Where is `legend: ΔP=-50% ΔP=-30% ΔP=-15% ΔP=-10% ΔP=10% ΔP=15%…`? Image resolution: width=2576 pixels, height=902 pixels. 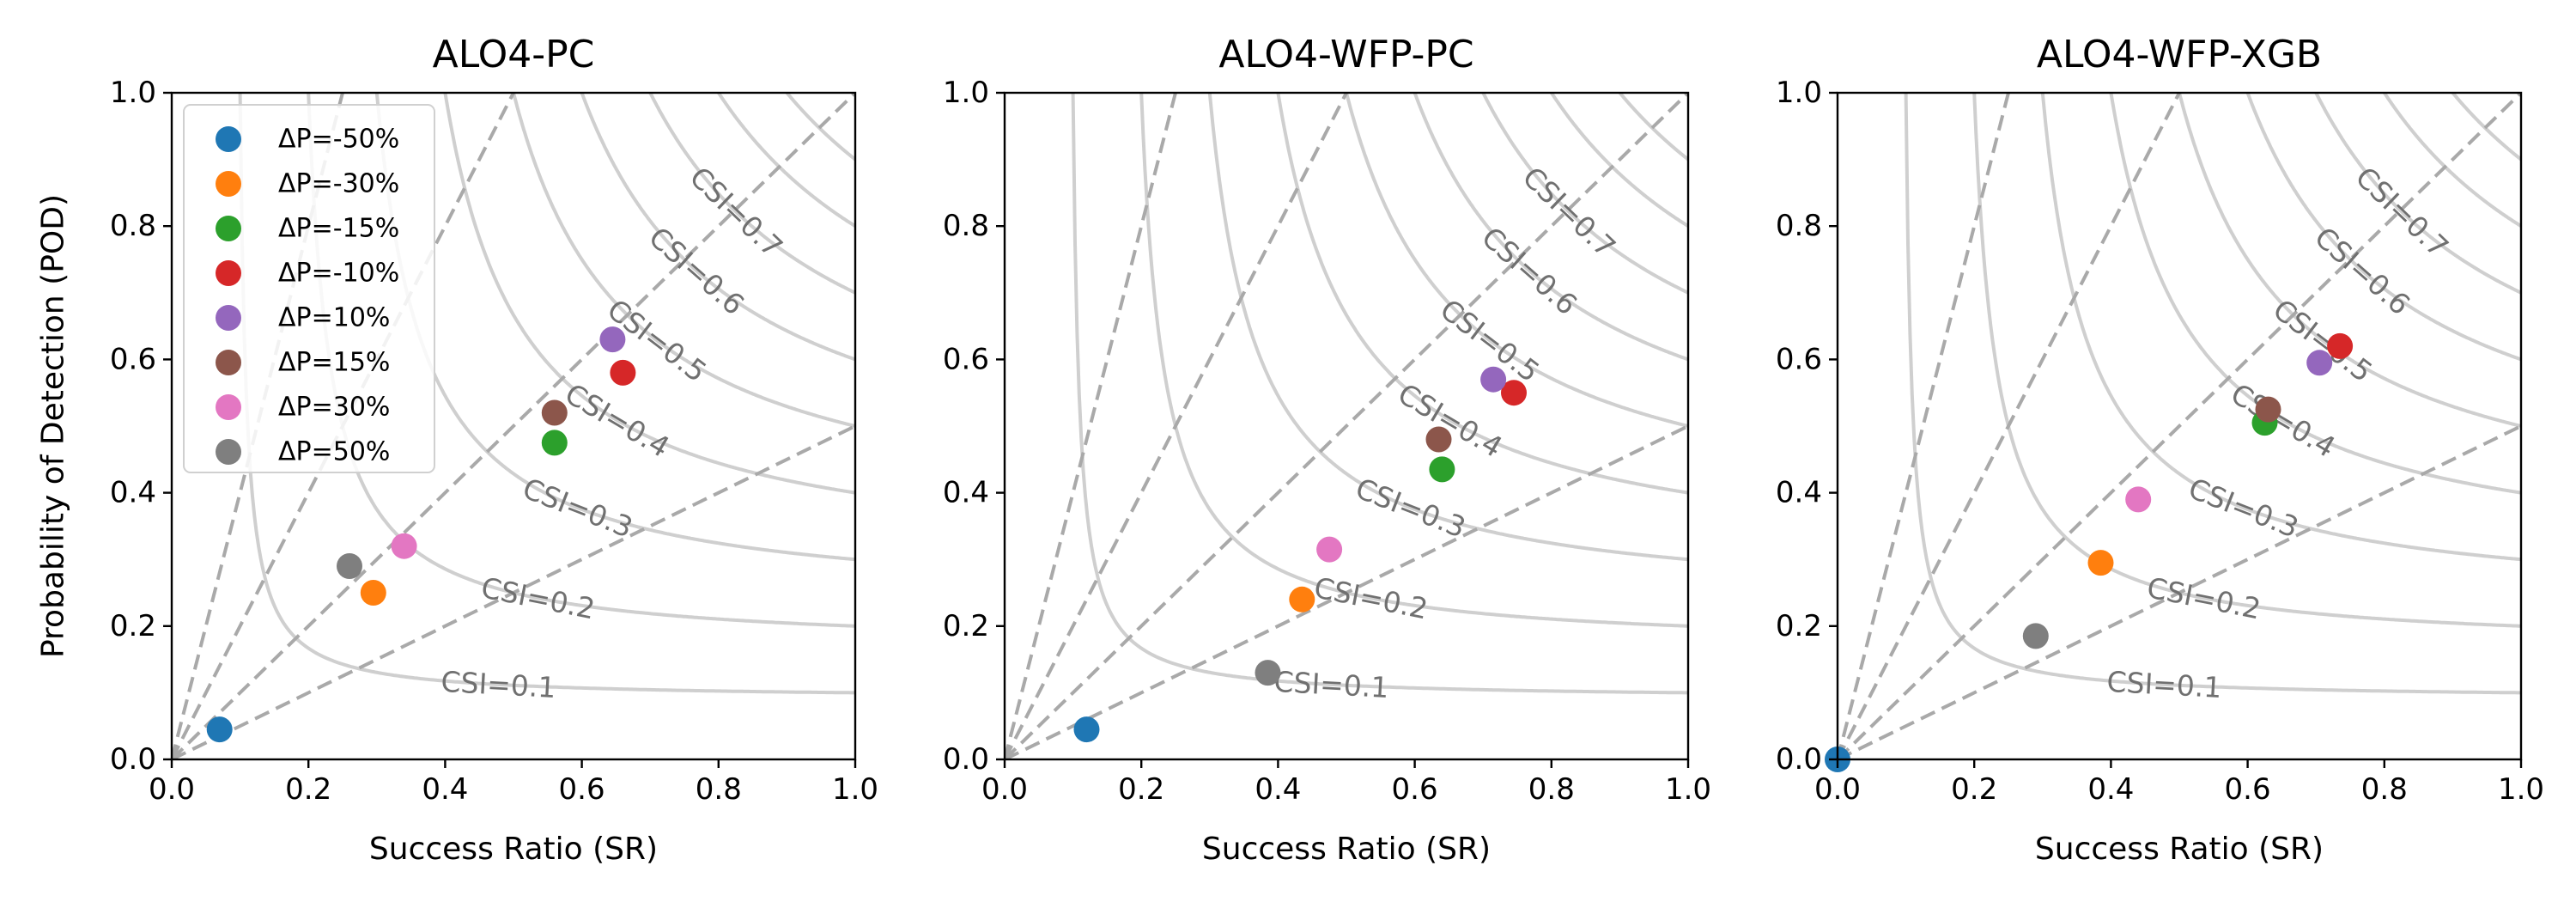 legend: ΔP=-50% ΔP=-30% ΔP=-15% ΔP=-10% ΔP=10% ΔP=15%… is located at coordinates (309, 288).